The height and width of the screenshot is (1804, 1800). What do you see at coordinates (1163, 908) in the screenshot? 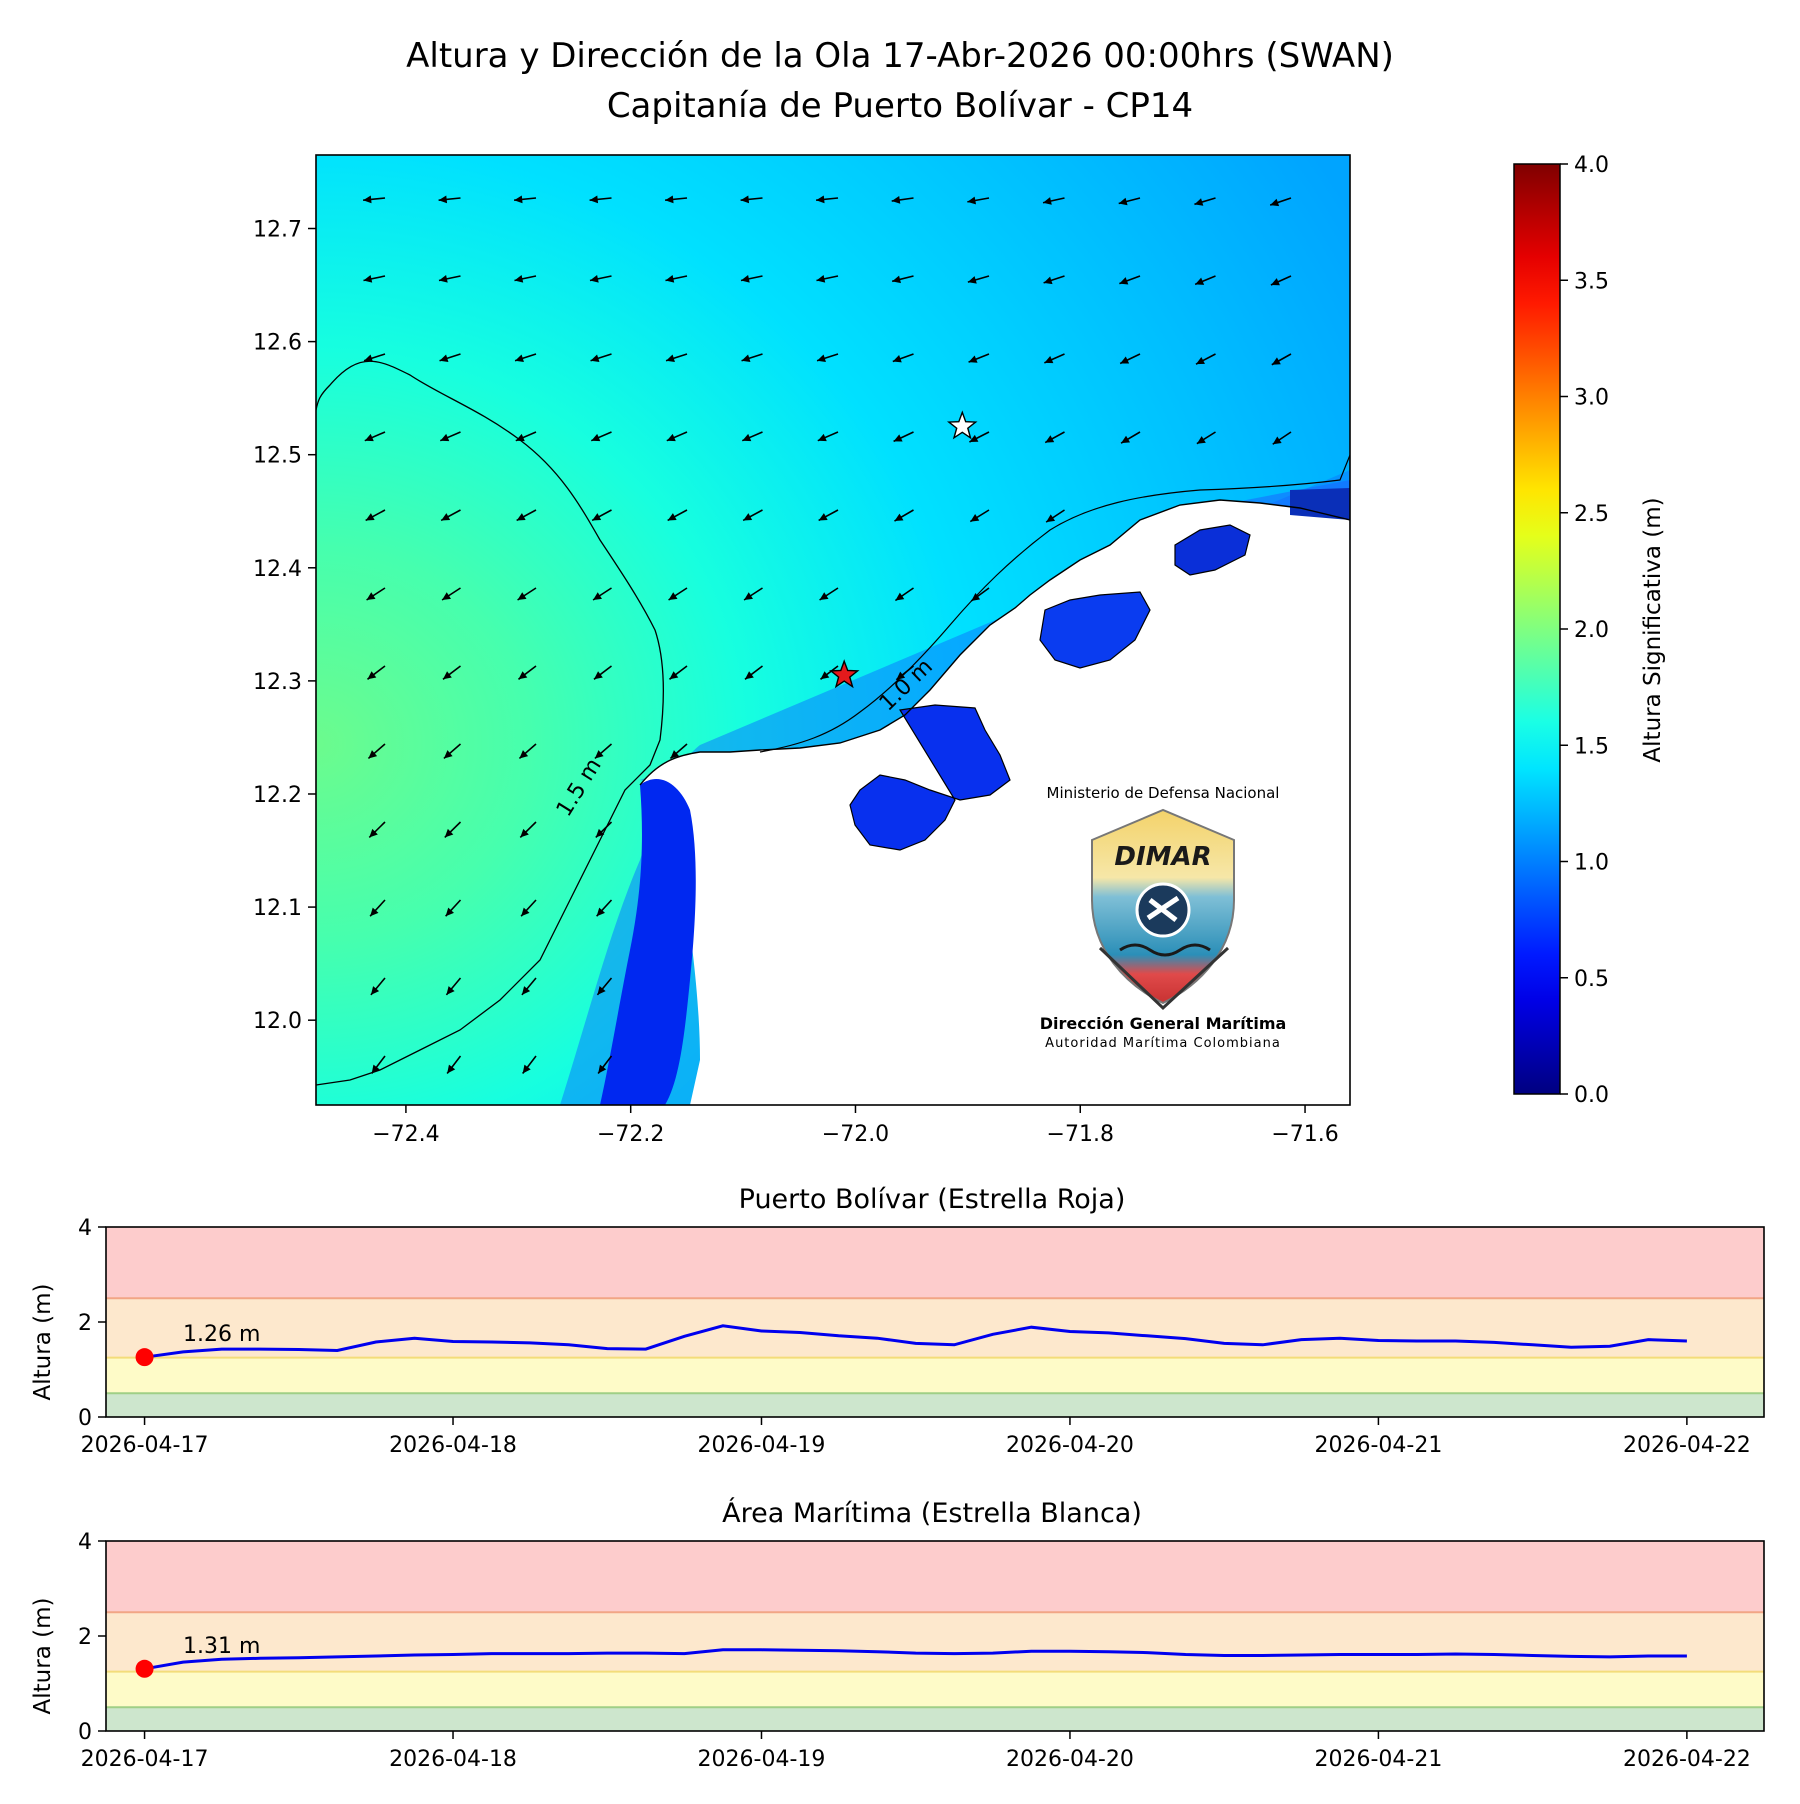
I see `logo-emblem-mark` at bounding box center [1163, 908].